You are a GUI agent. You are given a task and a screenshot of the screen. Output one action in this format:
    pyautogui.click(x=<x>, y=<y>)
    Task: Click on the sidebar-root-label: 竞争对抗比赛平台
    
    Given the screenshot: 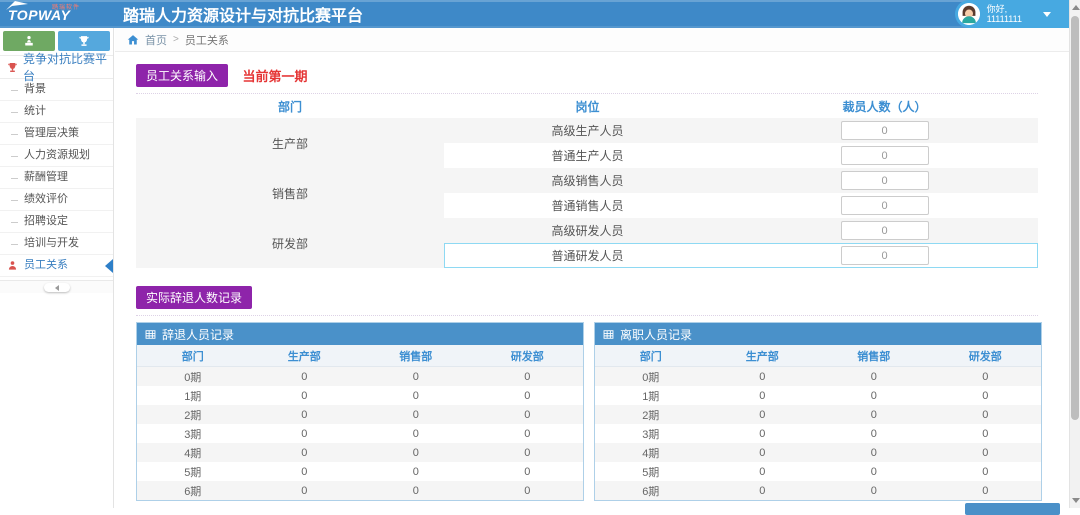 What is the action you would take?
    pyautogui.click(x=65, y=67)
    